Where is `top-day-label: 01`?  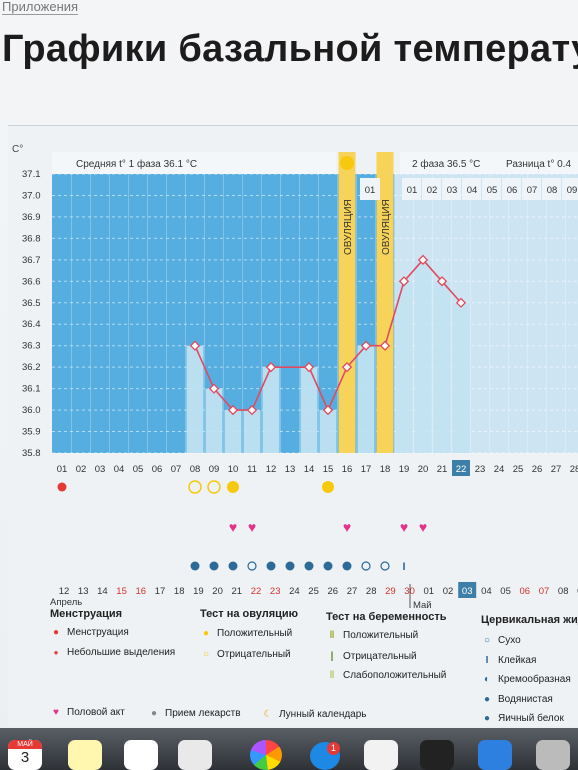
top-day-label: 01 is located at coordinates (370, 190).